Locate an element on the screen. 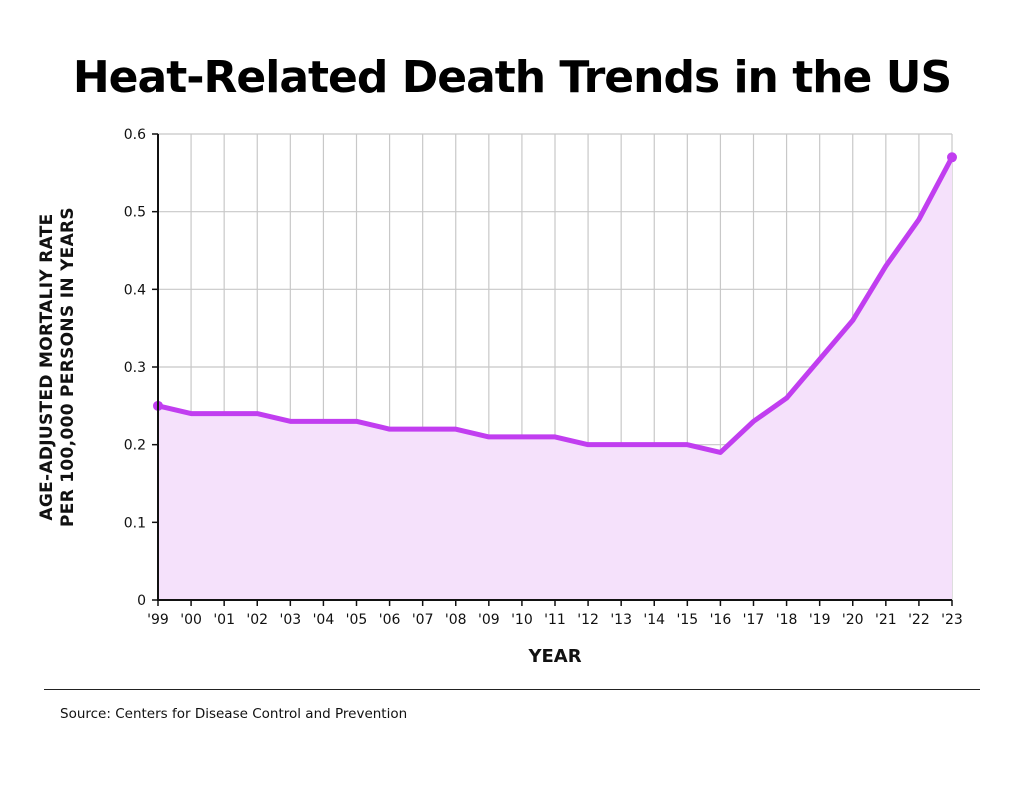 Image resolution: width=1024 pixels, height=786 pixels. y-tick-label: 0.3 is located at coordinates (135, 368).